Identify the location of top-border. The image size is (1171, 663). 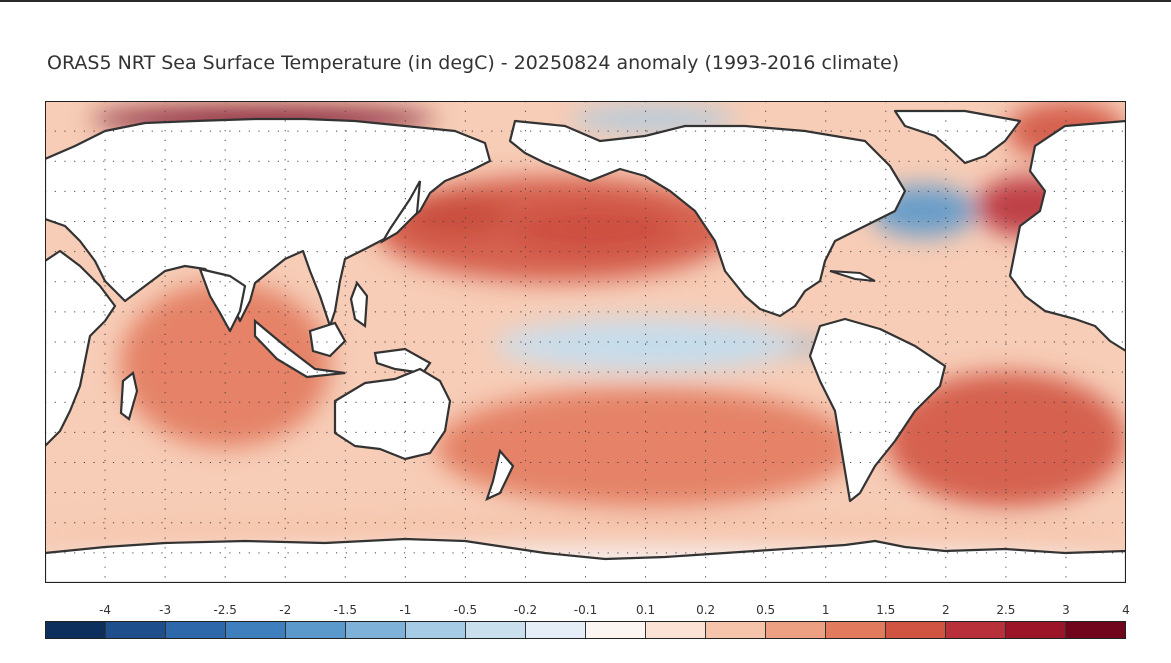
(585, 1).